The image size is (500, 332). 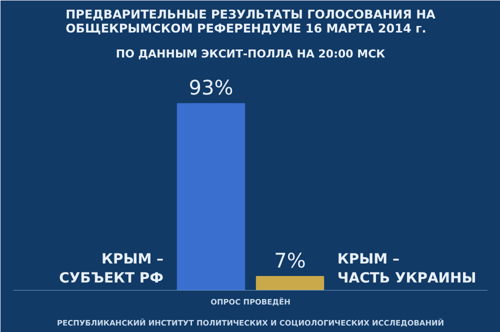 What do you see at coordinates (111, 268) in the screenshot?
I see `x-tick-label: КРЫМ – СУБЪЕКТ РФ` at bounding box center [111, 268].